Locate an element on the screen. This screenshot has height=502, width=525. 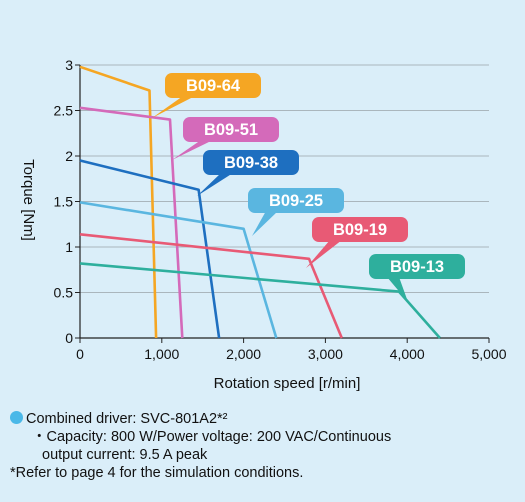
x-axis-label: Rotation speed [r/min] is located at coordinates (287, 383).